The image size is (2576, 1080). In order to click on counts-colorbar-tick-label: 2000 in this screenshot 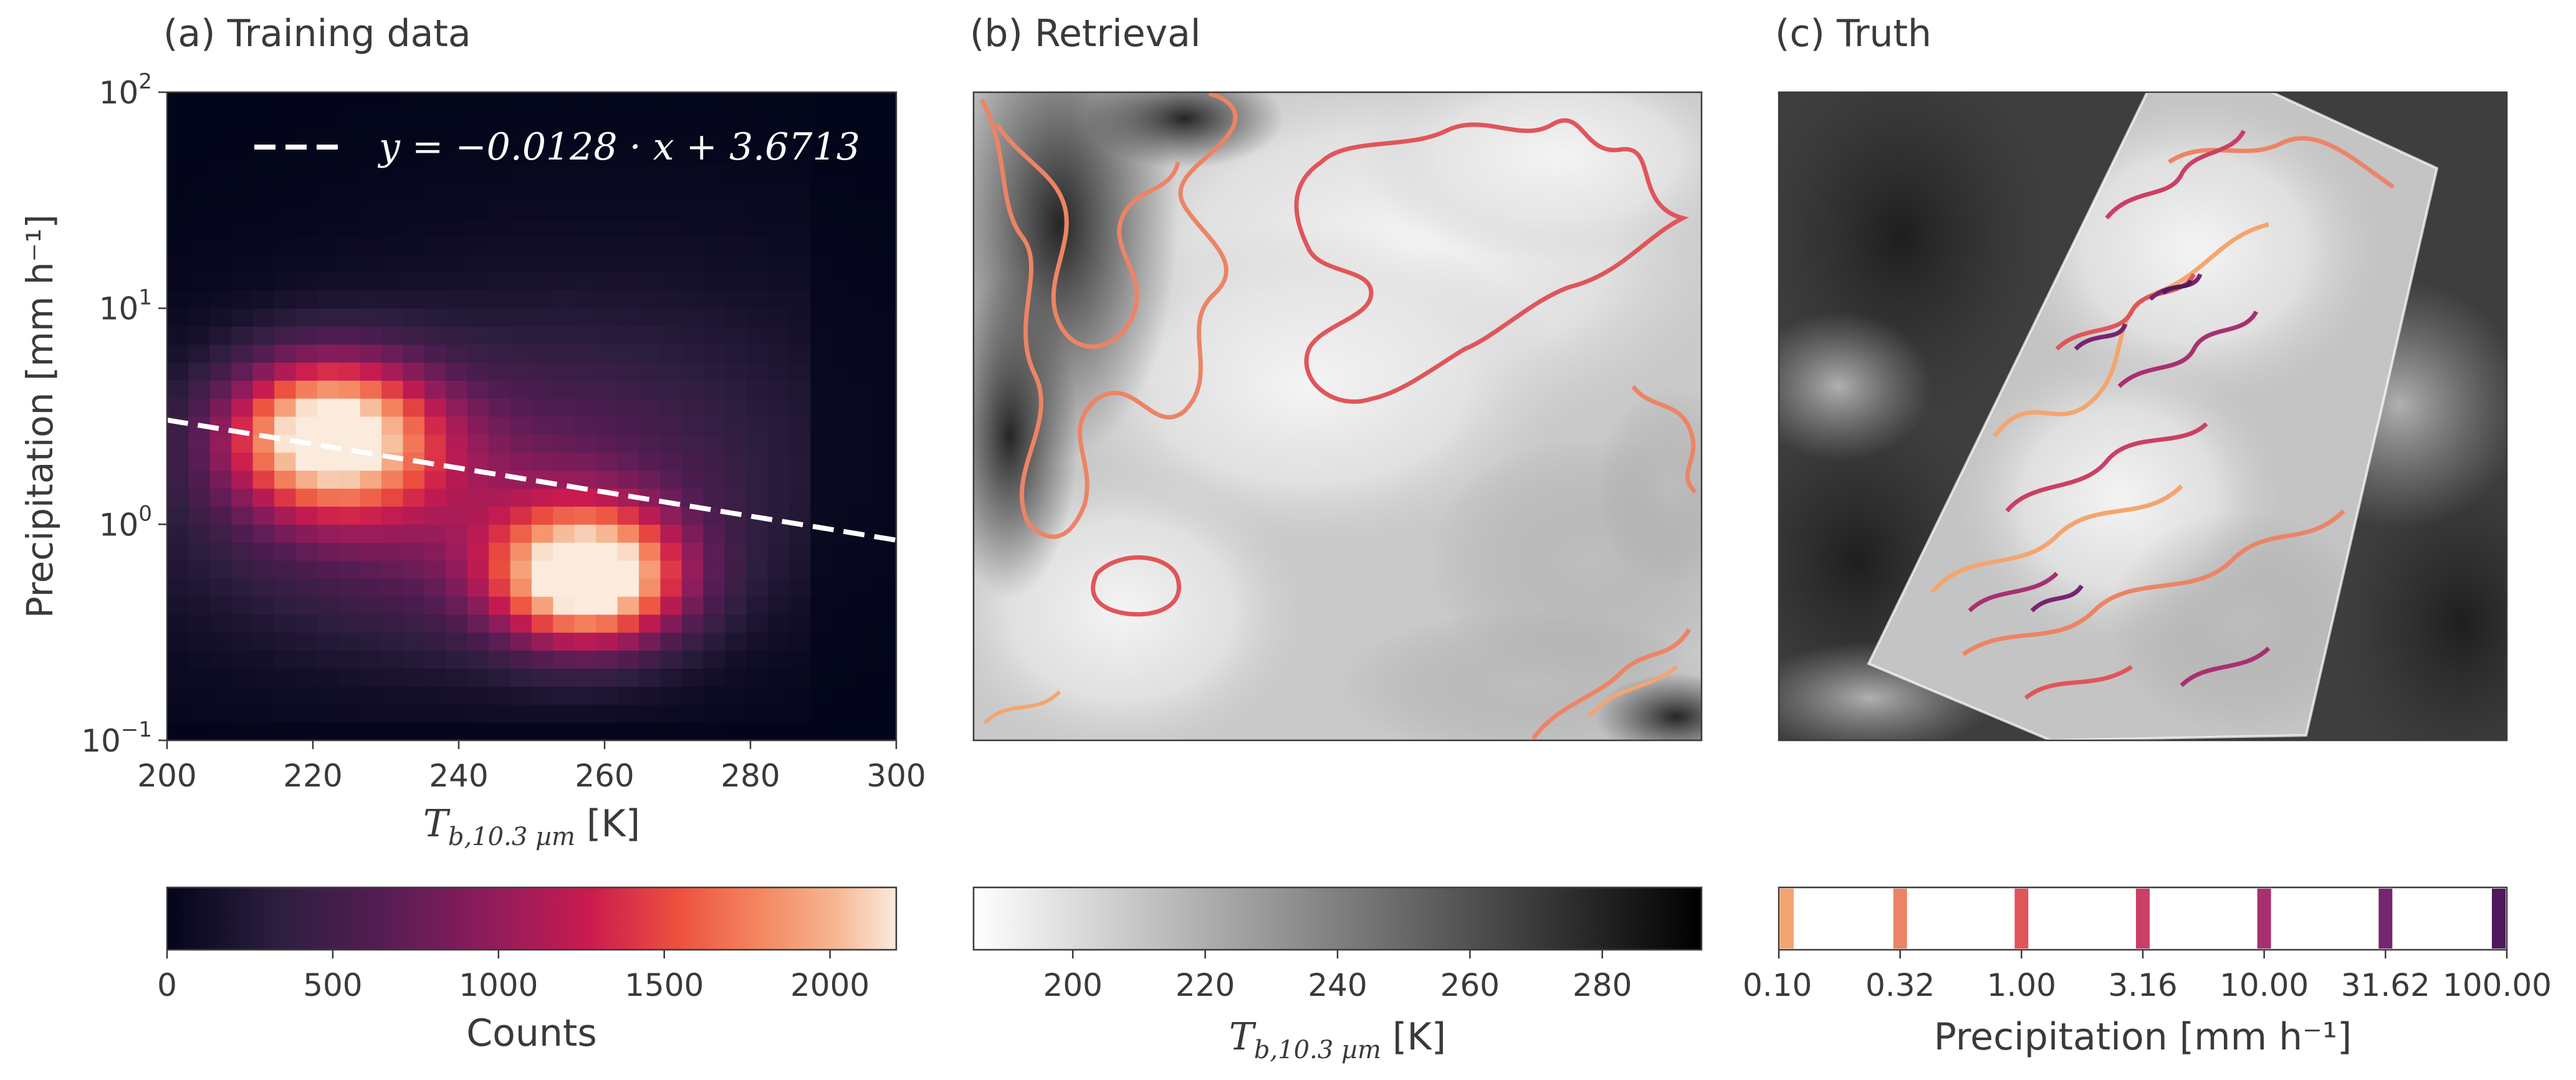, I will do `click(830, 985)`.